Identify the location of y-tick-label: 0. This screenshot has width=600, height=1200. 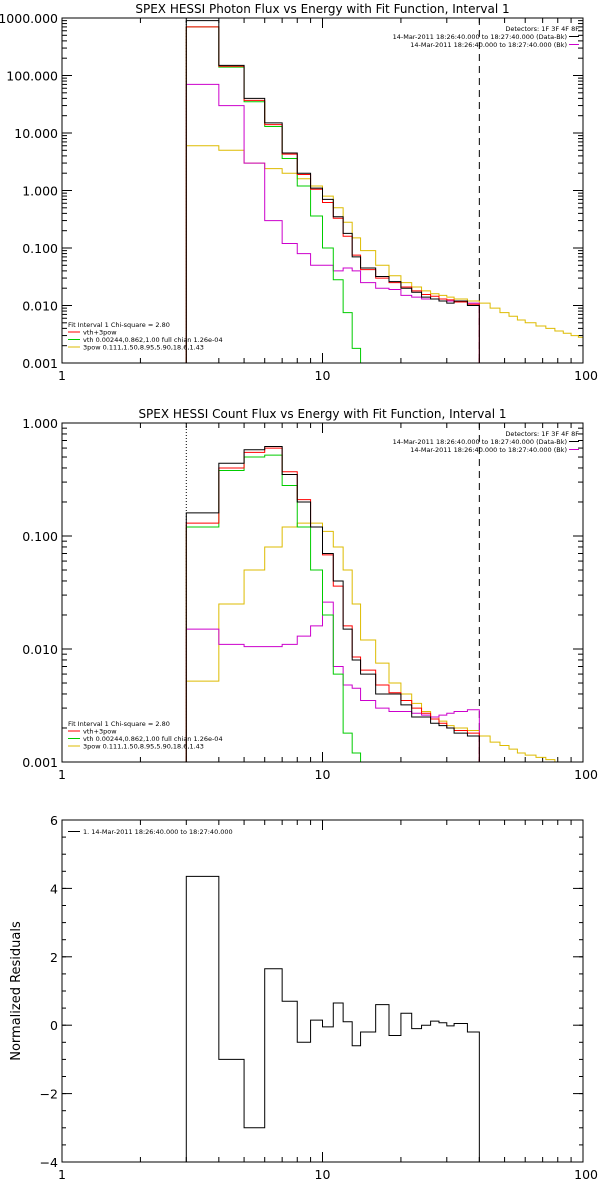
(54, 1025).